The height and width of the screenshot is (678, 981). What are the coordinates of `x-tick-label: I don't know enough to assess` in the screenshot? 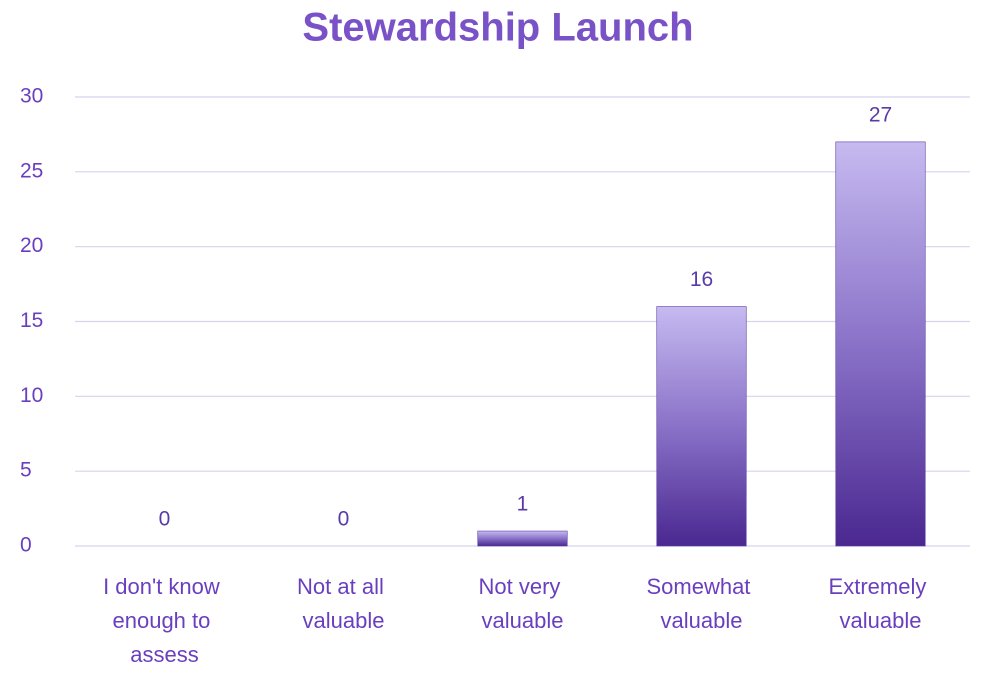 It's located at (164, 620).